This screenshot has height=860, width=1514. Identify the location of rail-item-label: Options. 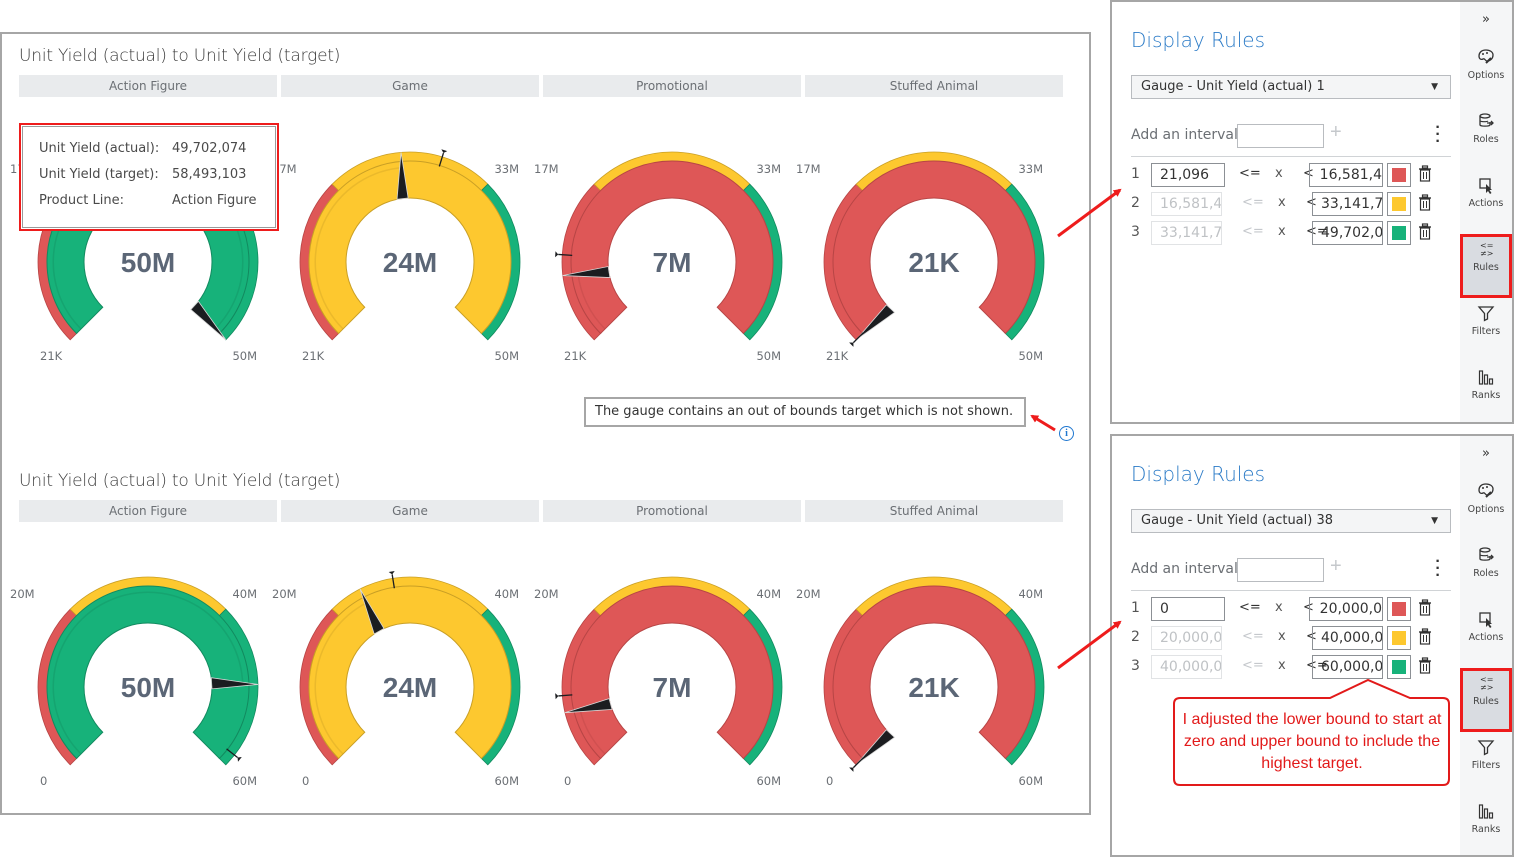
(1486, 509).